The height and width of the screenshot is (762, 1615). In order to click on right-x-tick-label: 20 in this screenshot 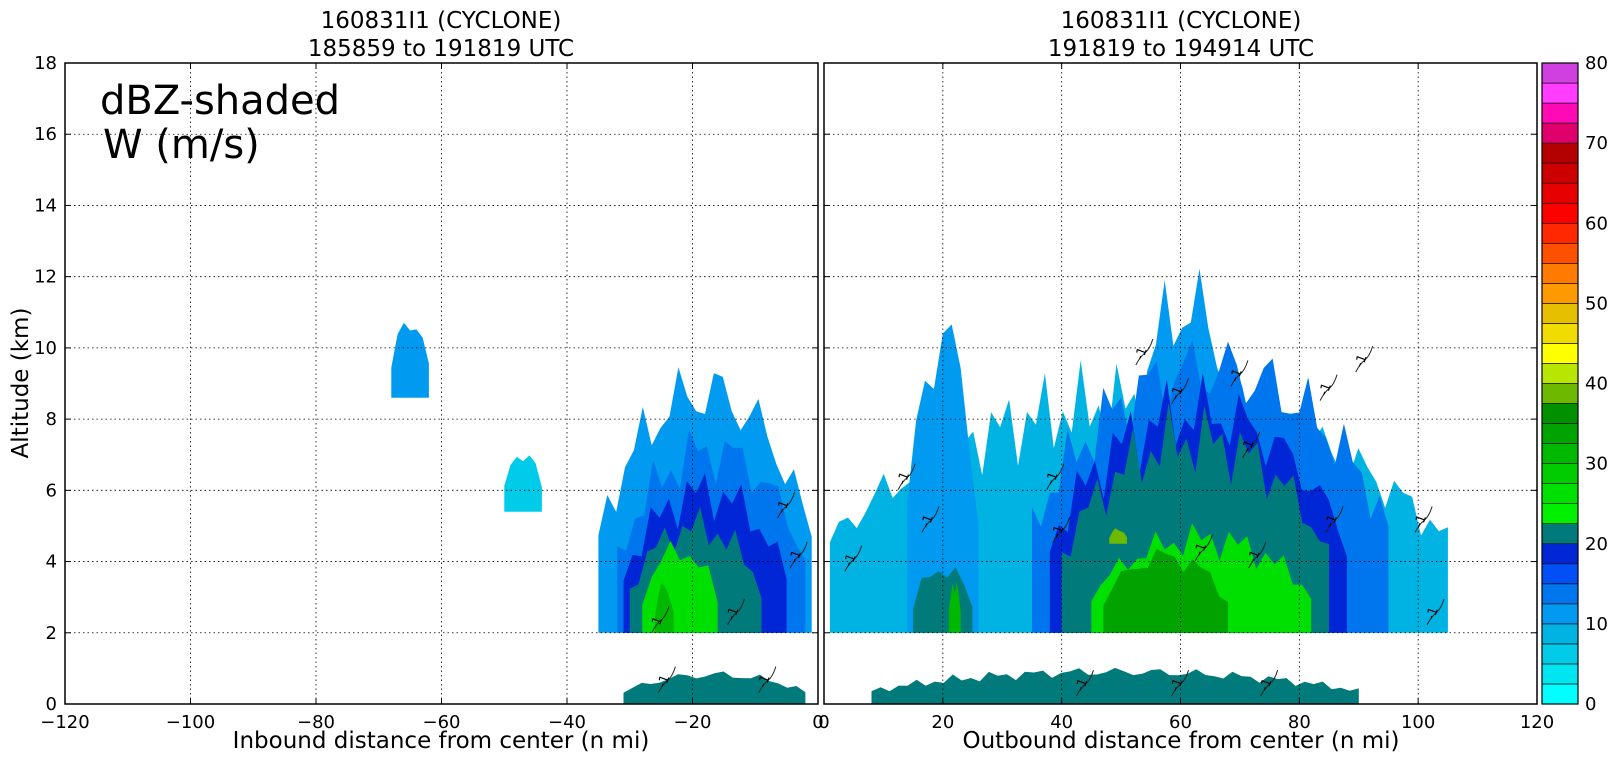, I will do `click(942, 722)`.